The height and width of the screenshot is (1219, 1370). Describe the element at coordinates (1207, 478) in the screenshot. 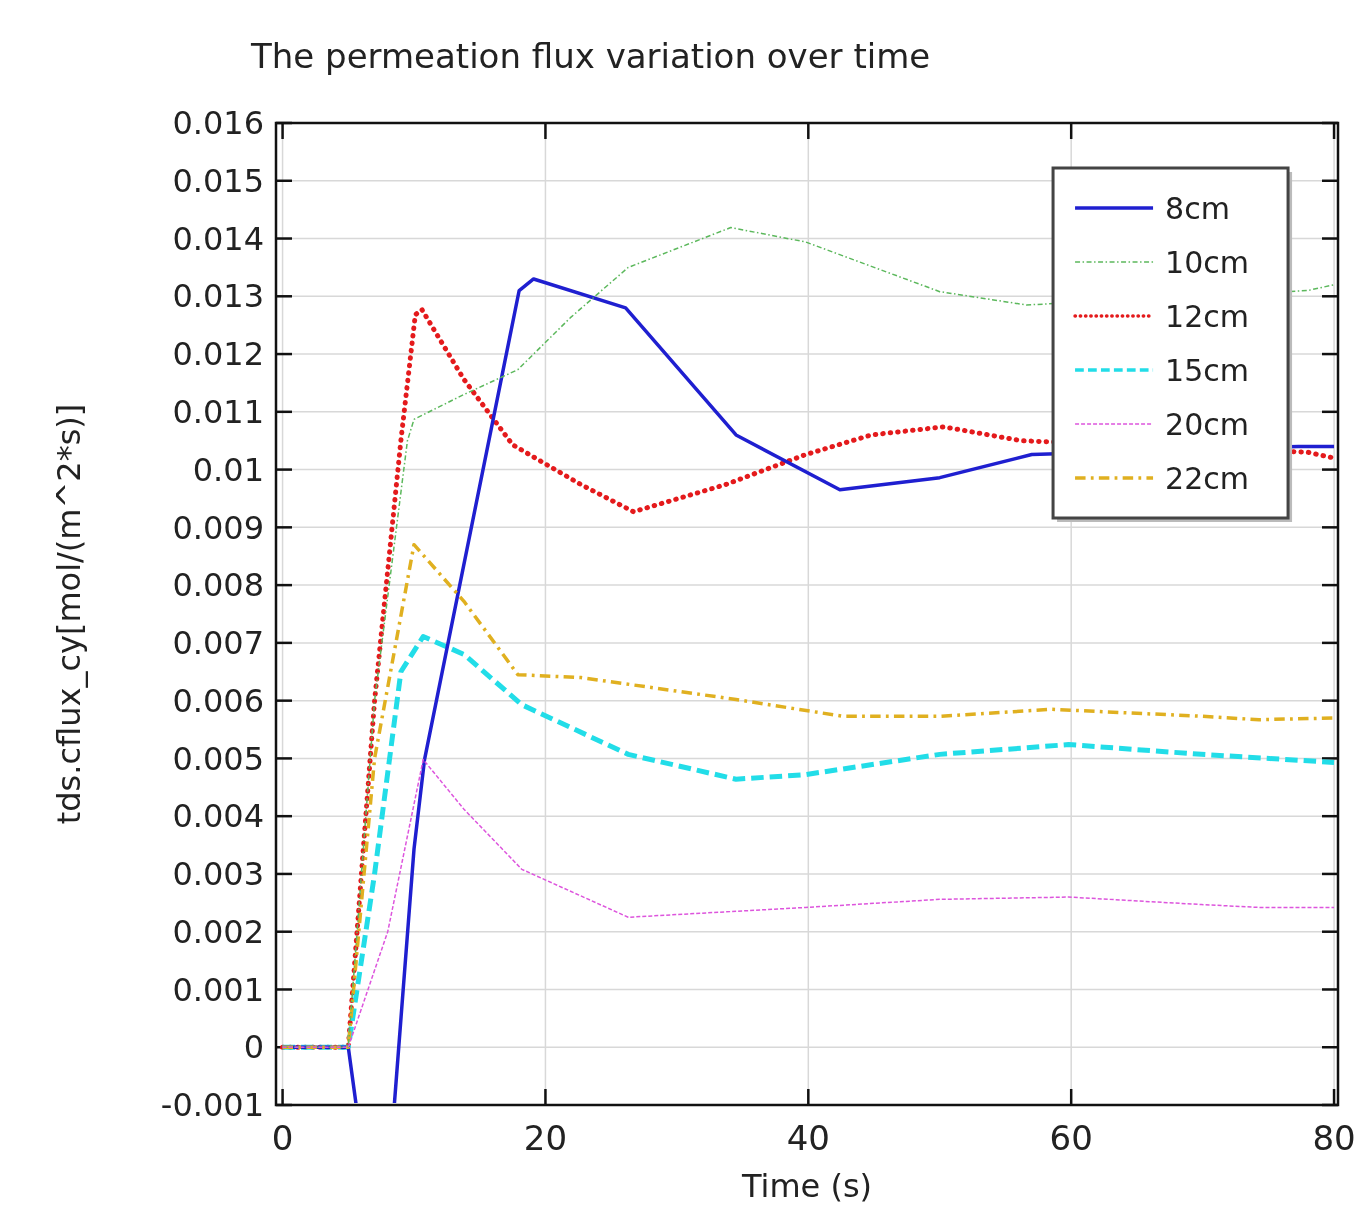

I see `legend-label: 22cm` at that location.